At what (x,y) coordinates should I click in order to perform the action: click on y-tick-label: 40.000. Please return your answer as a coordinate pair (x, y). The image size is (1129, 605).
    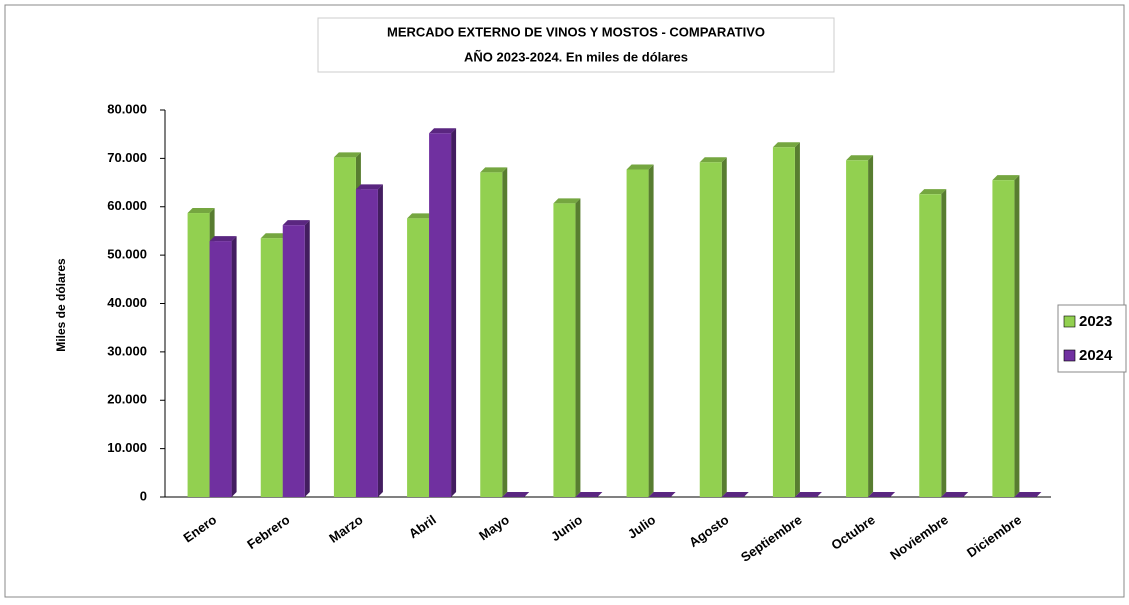
    Looking at the image, I should click on (127, 302).